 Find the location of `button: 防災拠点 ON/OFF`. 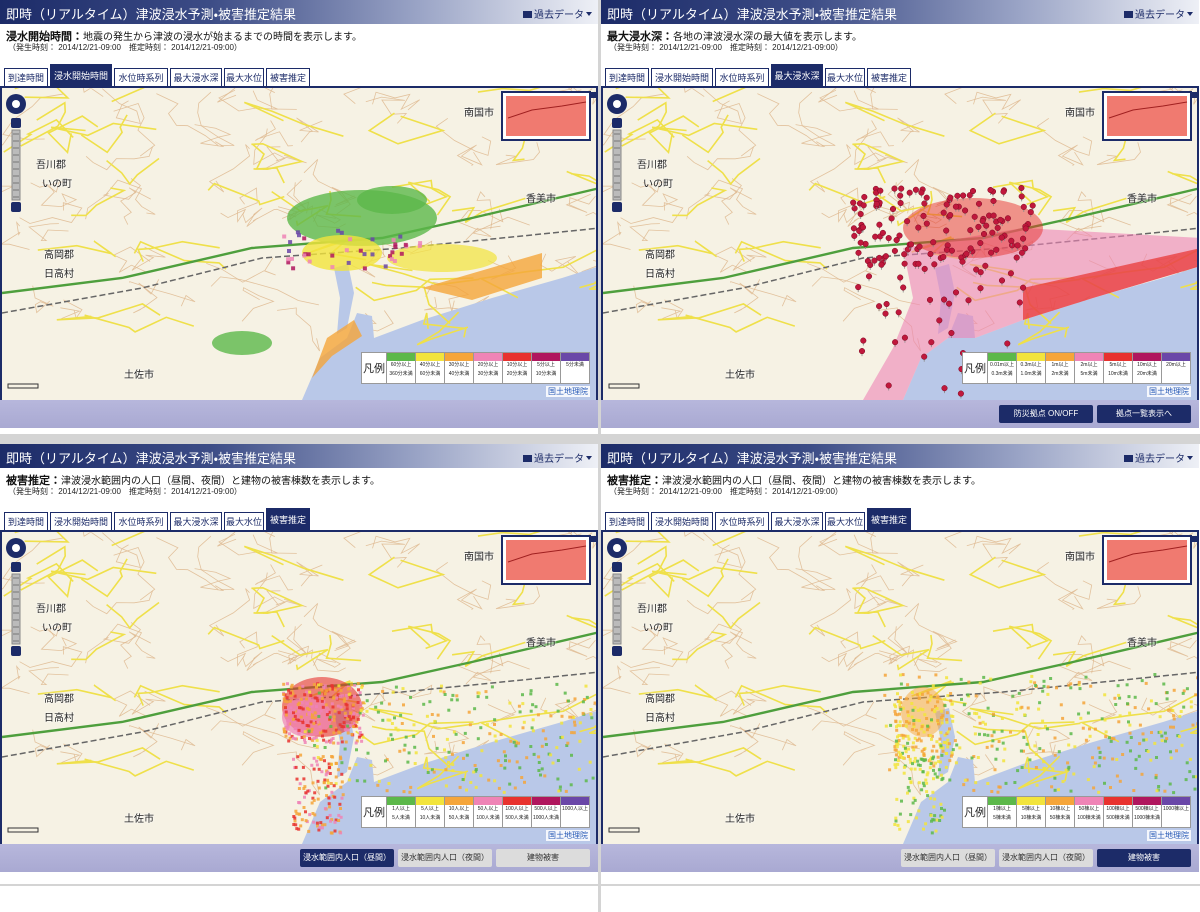

button: 防災拠点 ON/OFF is located at coordinates (1046, 414).